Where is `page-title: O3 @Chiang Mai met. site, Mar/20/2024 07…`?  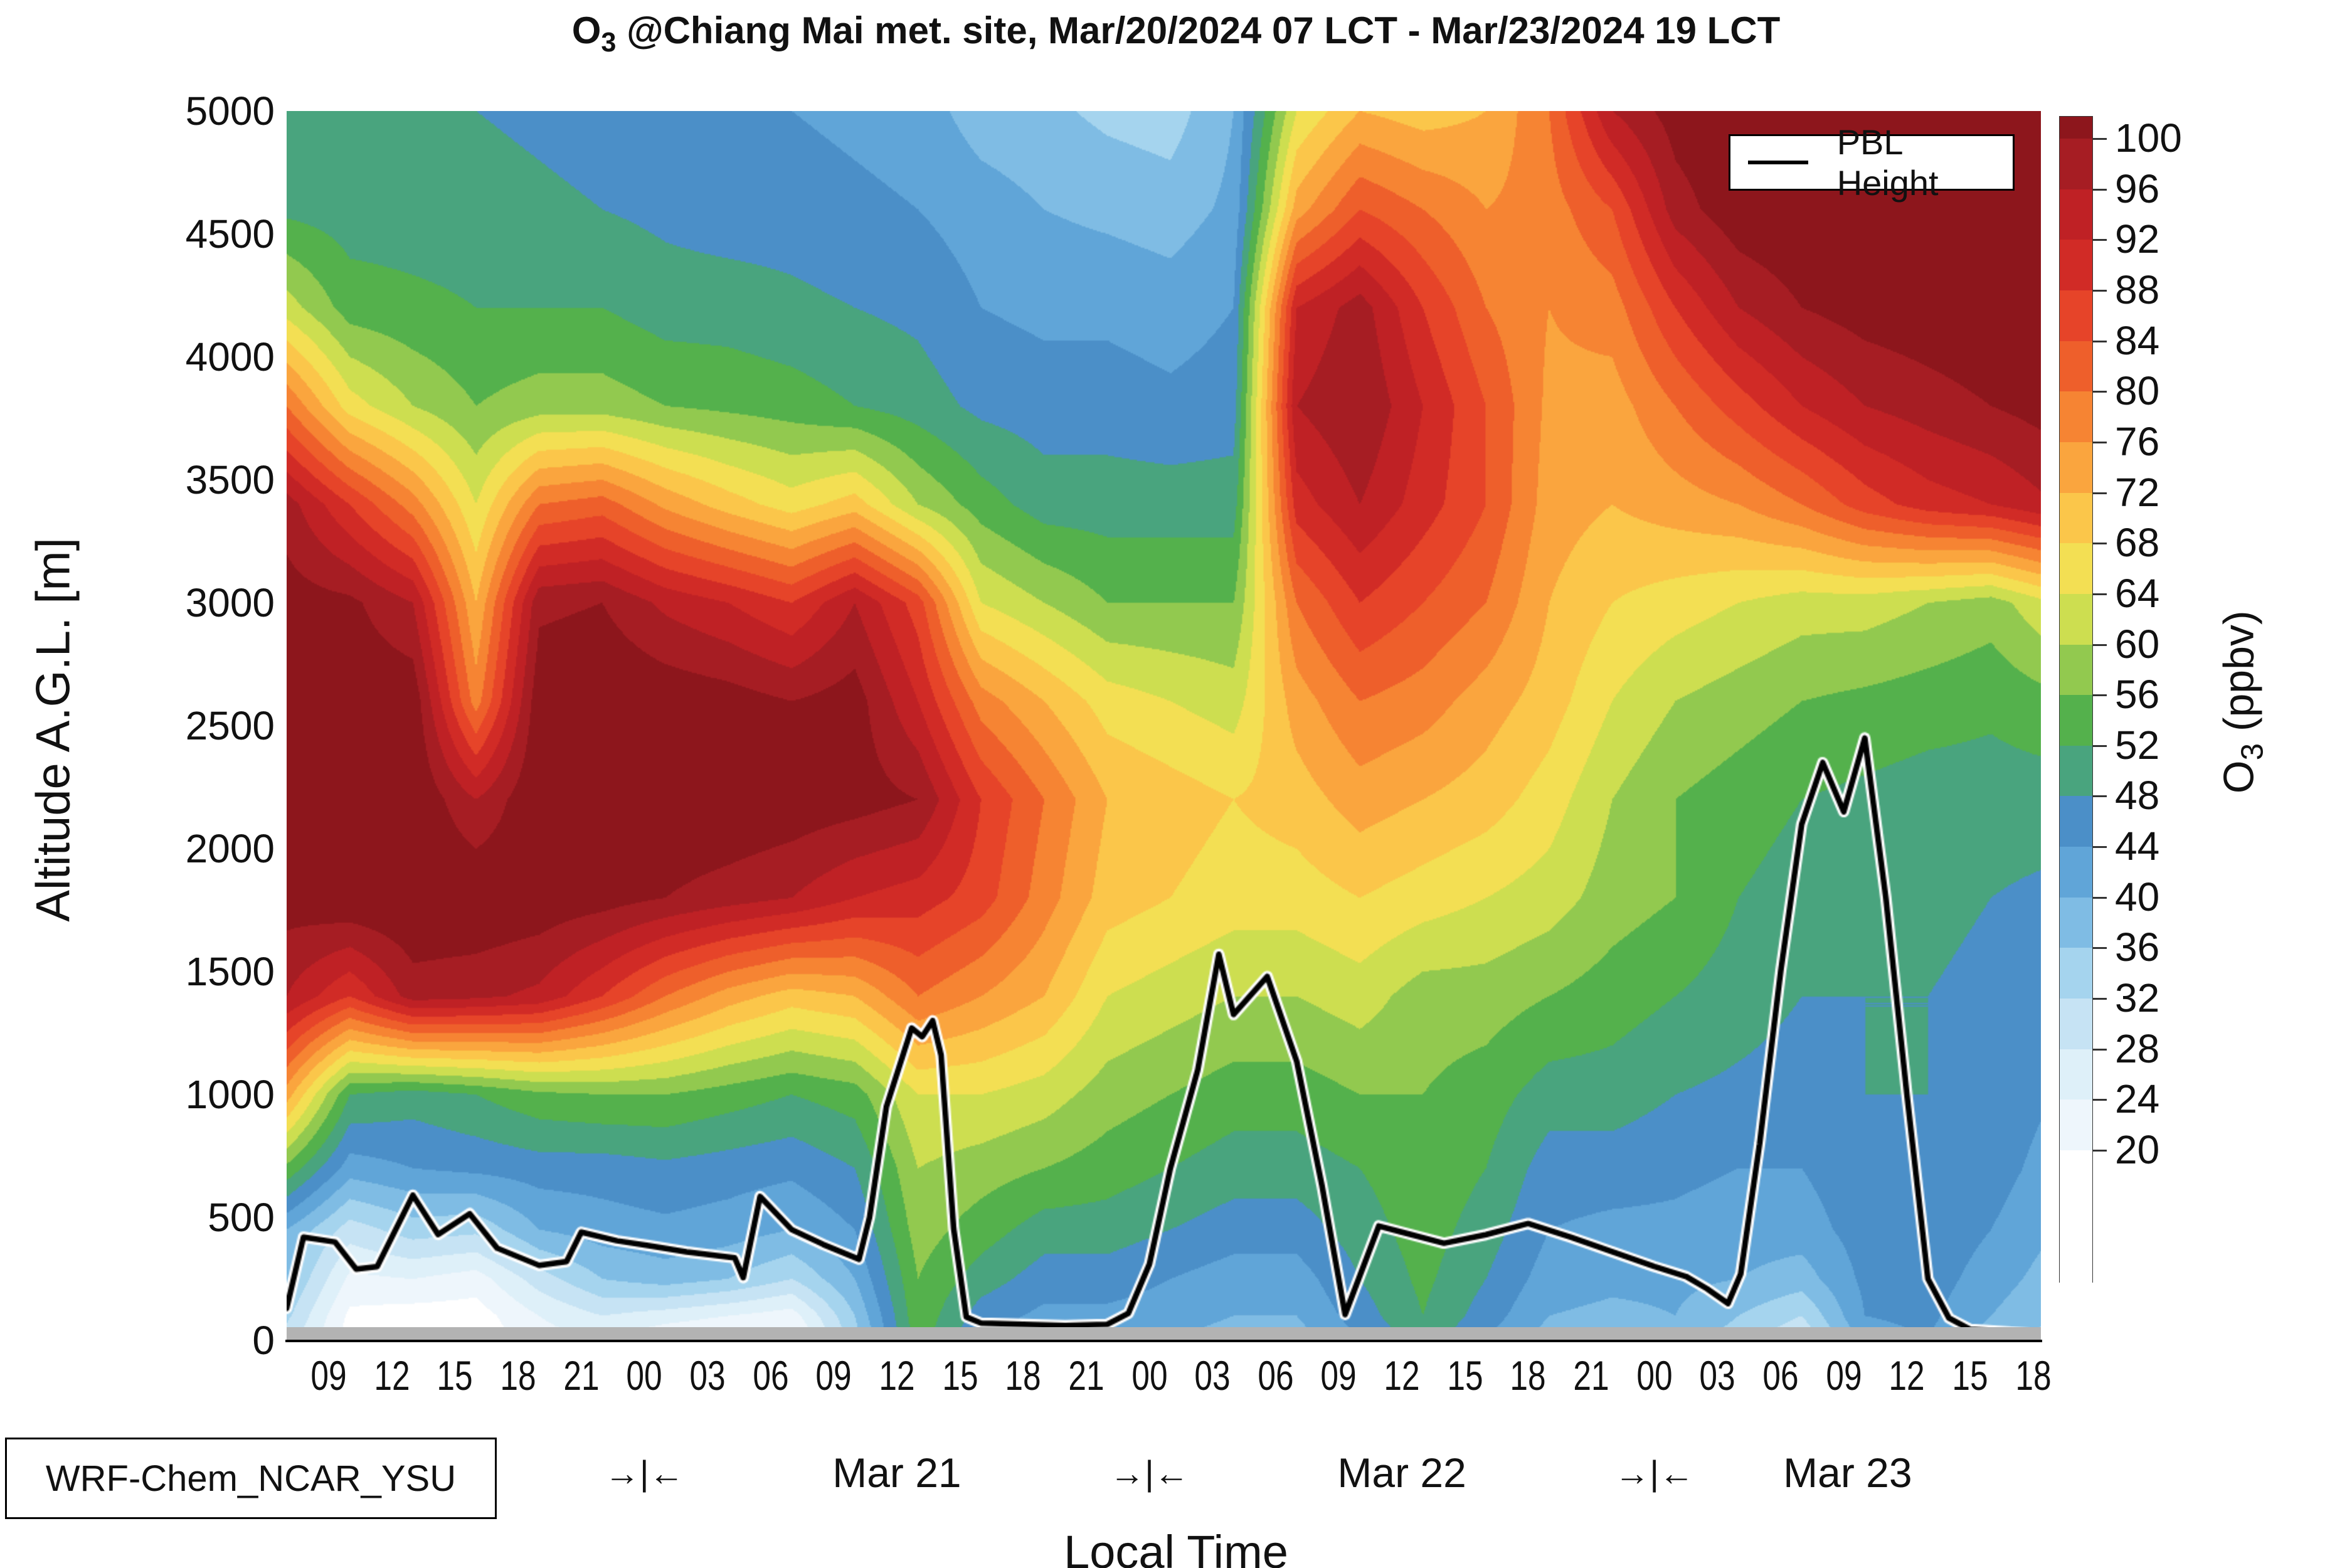
page-title: O3 @Chiang Mai met. site, Mar/20/2024 07… is located at coordinates (1176, 33).